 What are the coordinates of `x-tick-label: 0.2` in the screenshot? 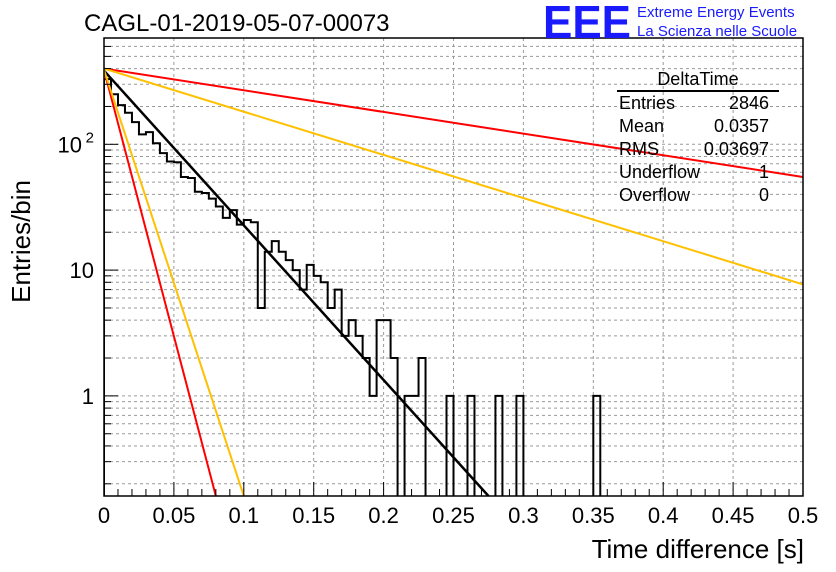 It's located at (383, 515).